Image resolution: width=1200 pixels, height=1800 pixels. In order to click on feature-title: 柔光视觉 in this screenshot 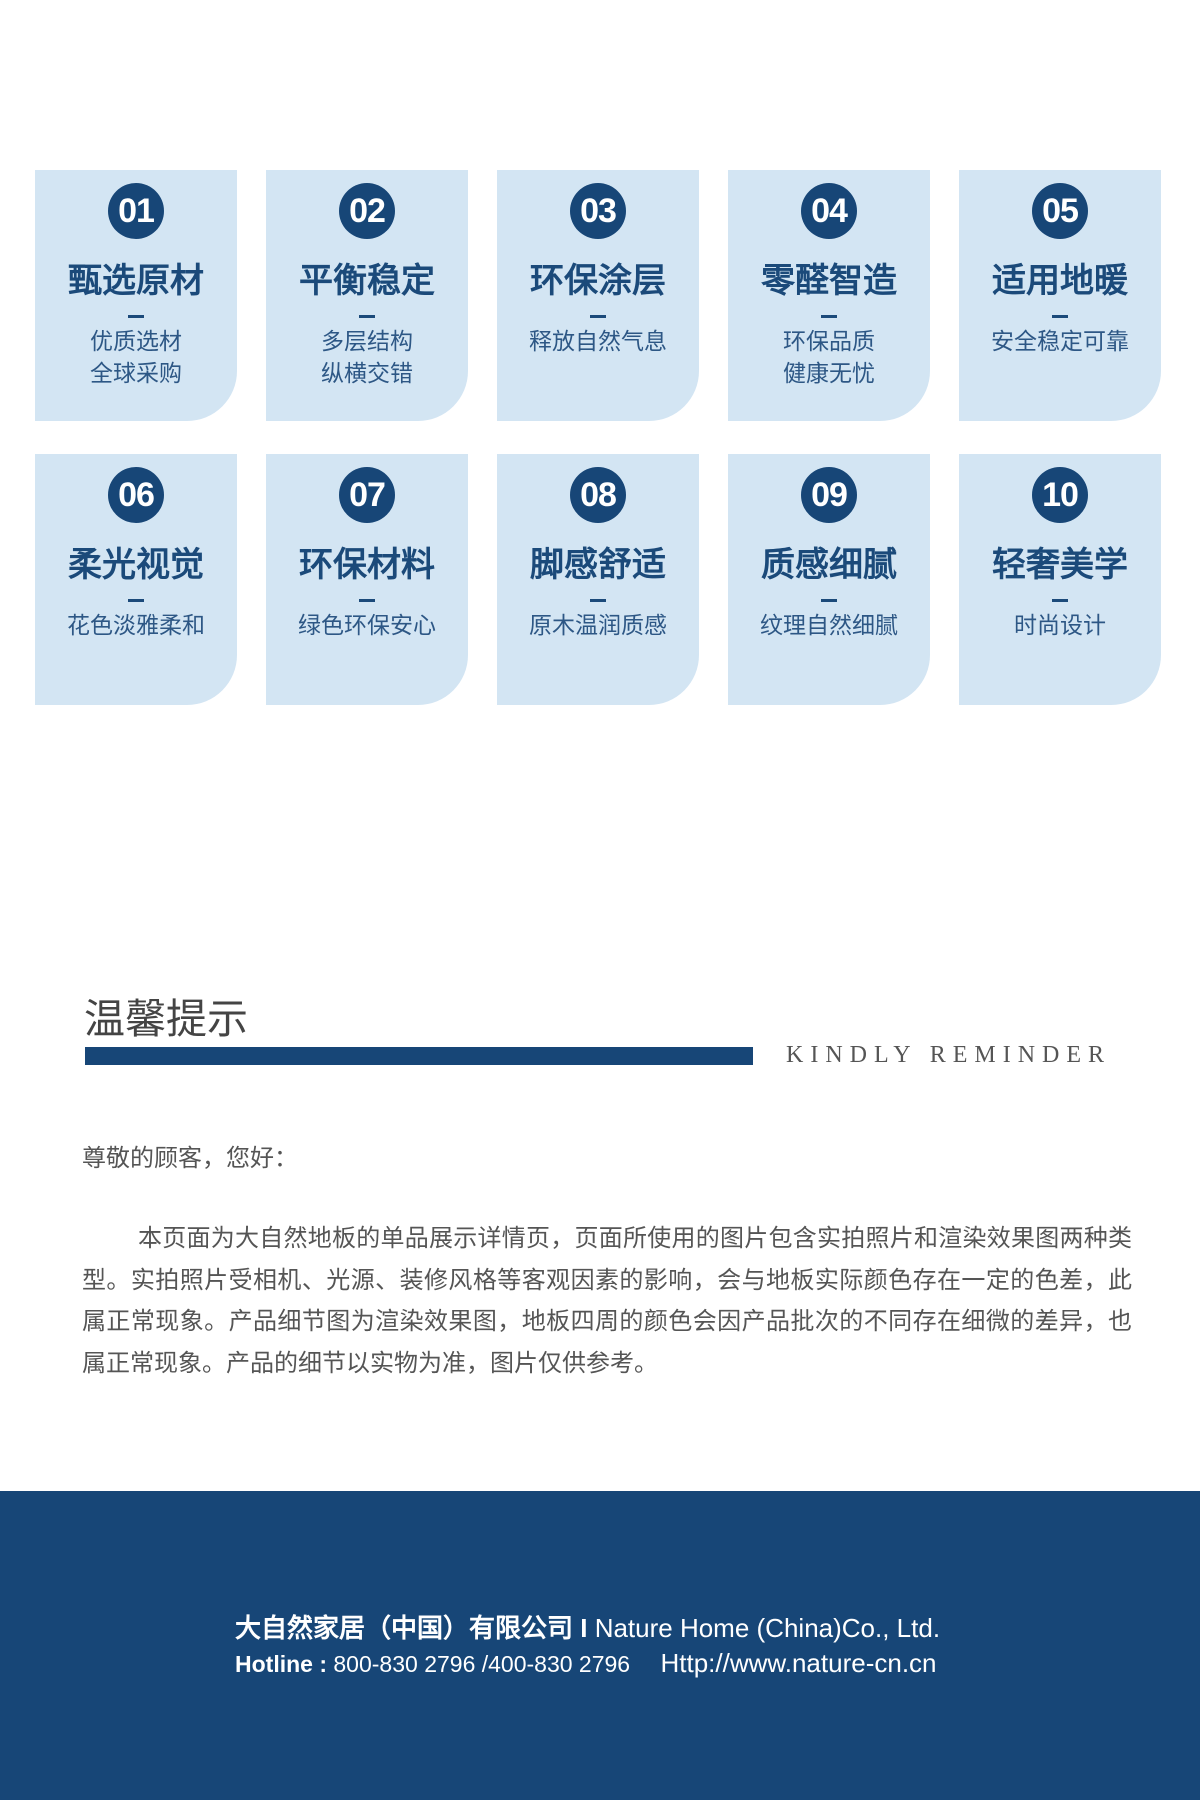, I will do `click(136, 565)`.